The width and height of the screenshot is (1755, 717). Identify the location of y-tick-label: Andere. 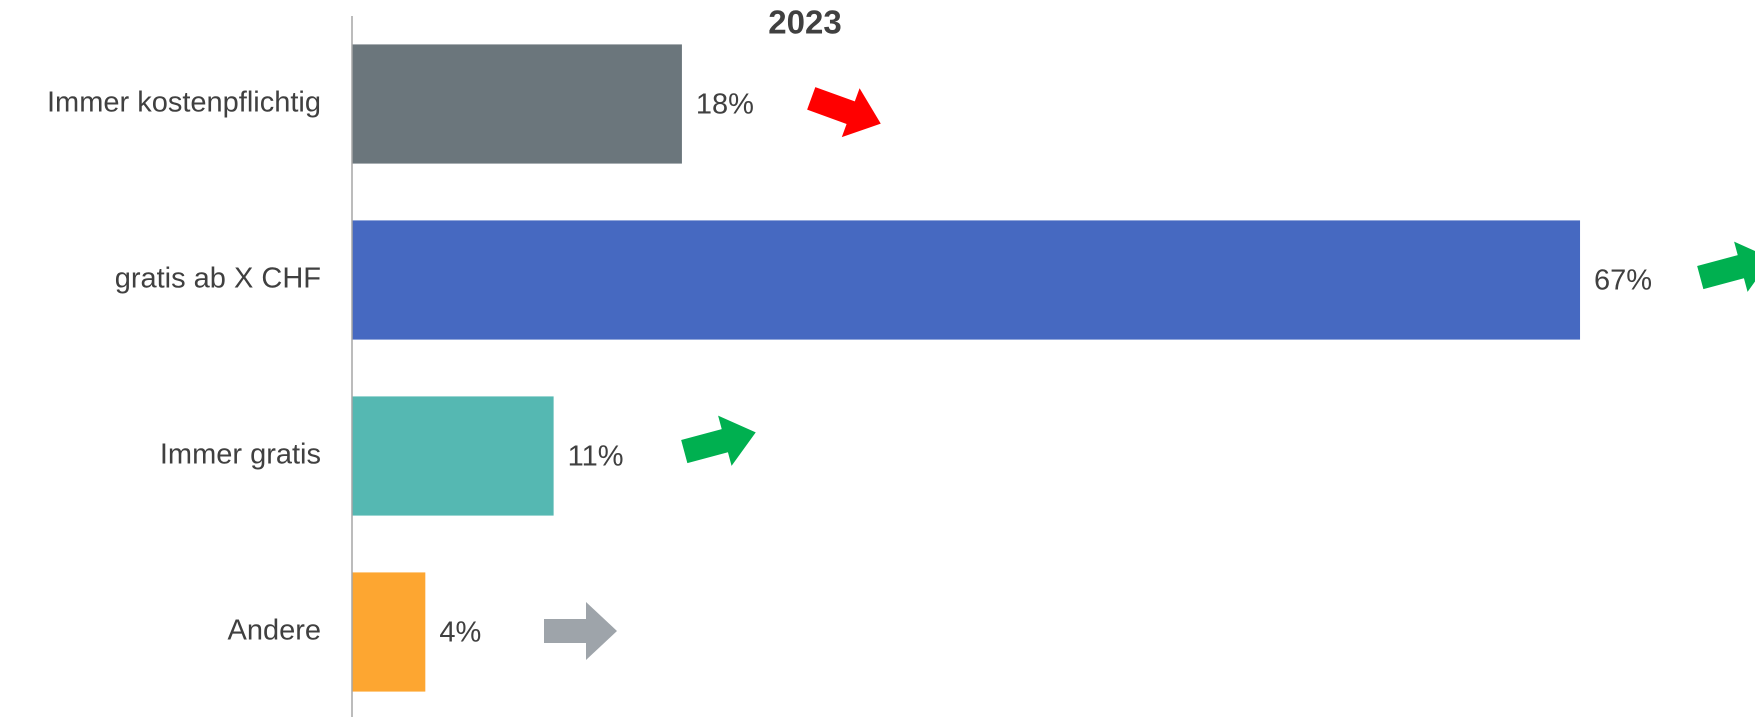
(274, 631).